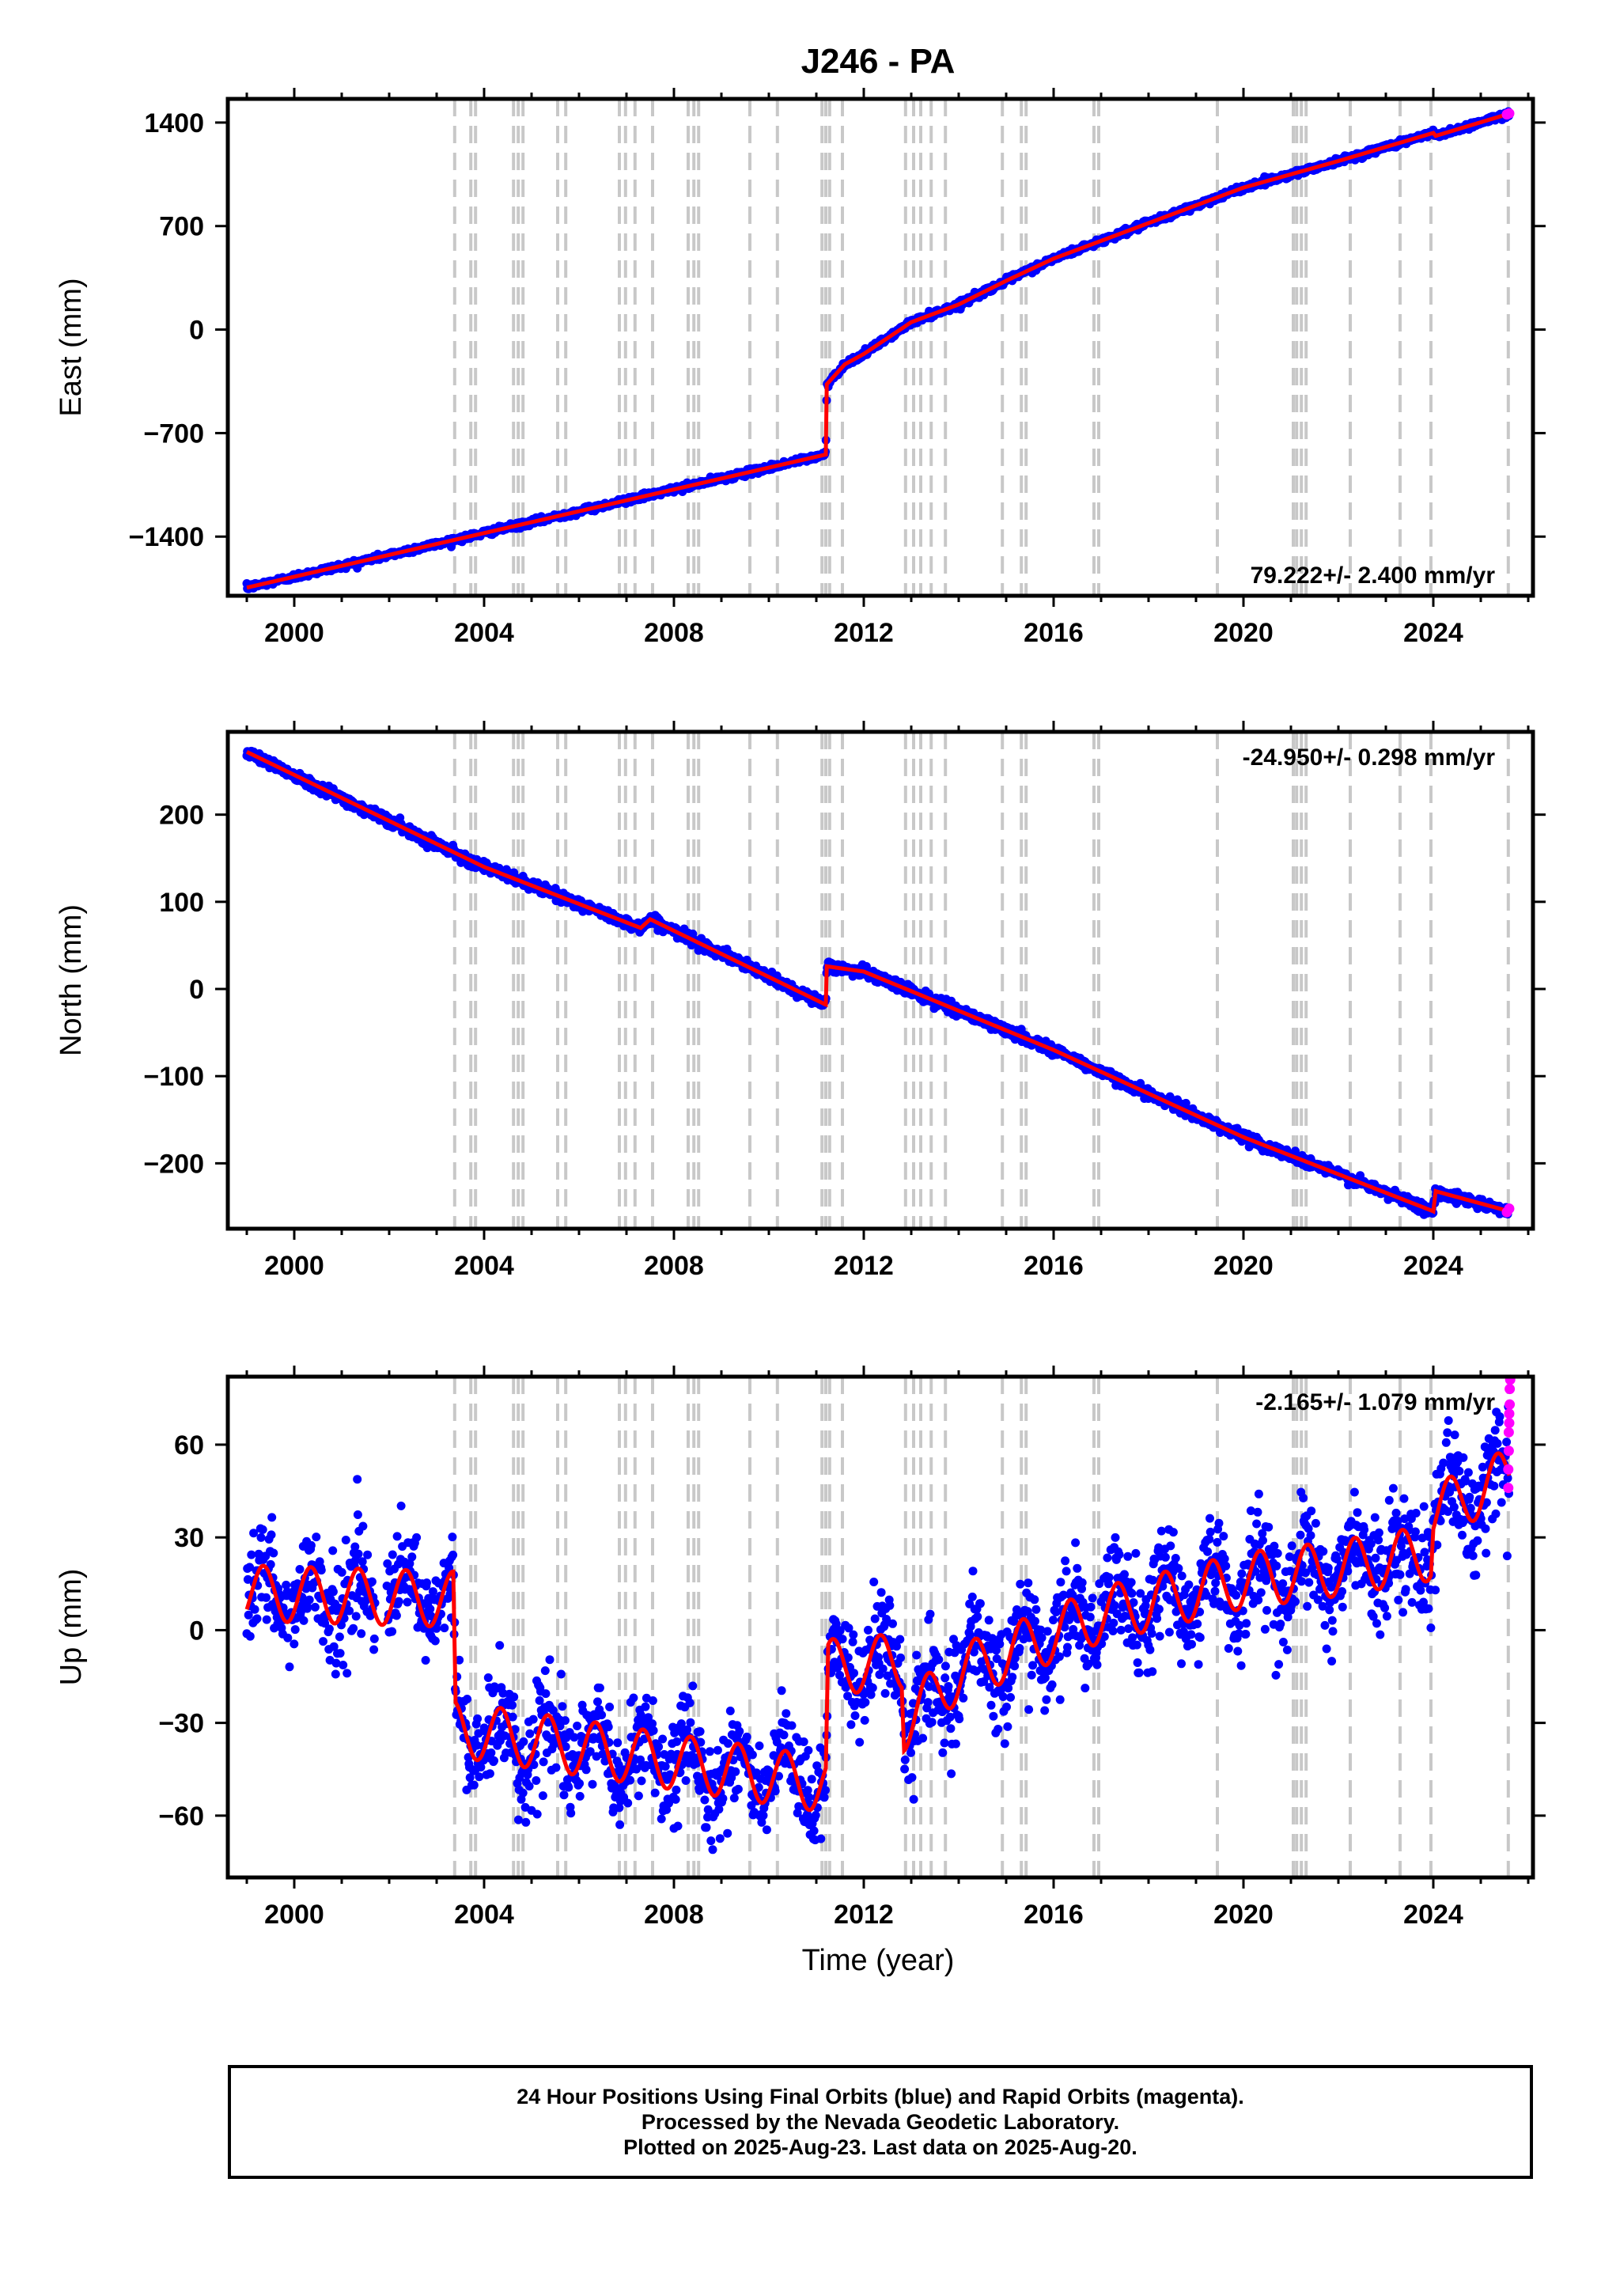  I want to click on y-tick-label: 1400, so click(174, 123).